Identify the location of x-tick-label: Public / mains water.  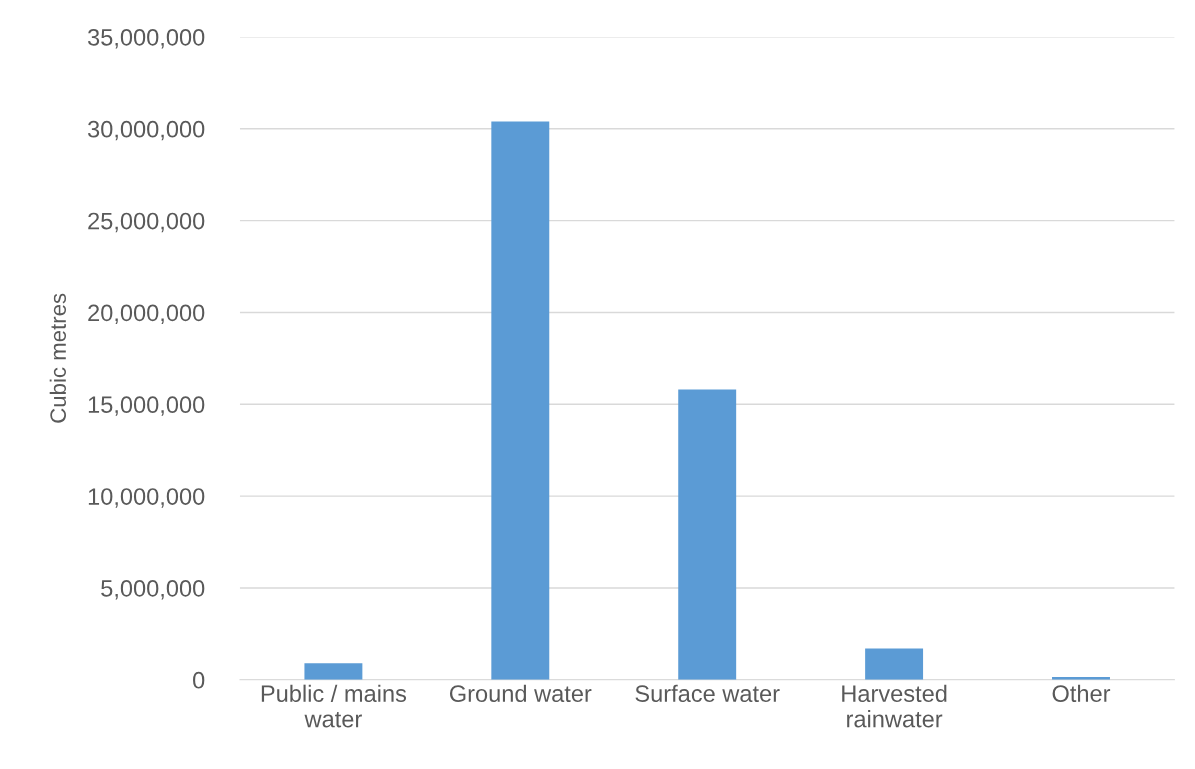
(334, 706).